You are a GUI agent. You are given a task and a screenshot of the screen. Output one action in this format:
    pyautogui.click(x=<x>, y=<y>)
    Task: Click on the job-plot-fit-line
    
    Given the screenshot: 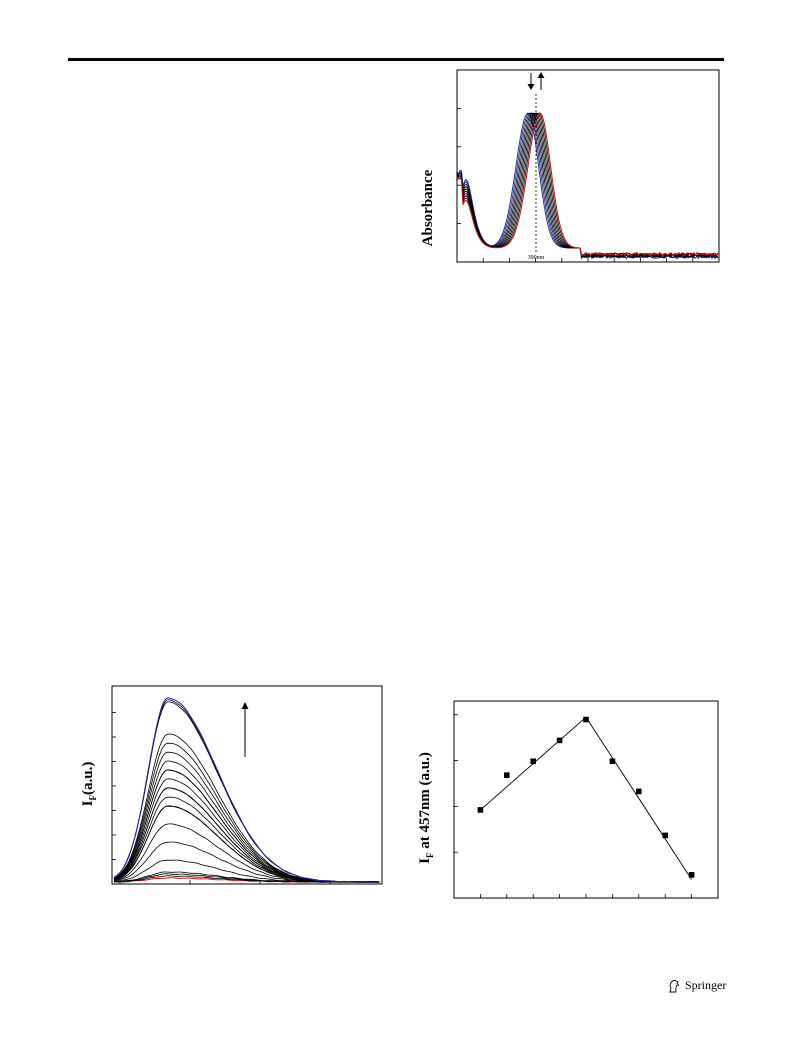 What is the action you would take?
    pyautogui.click(x=638, y=798)
    